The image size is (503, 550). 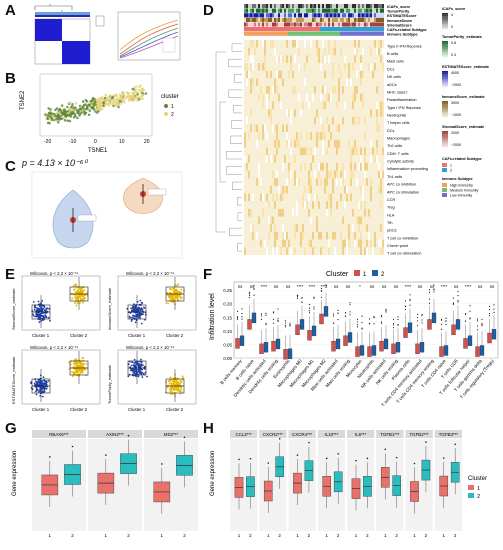 I want to click on f-significance: ns, so click(x=492, y=286).